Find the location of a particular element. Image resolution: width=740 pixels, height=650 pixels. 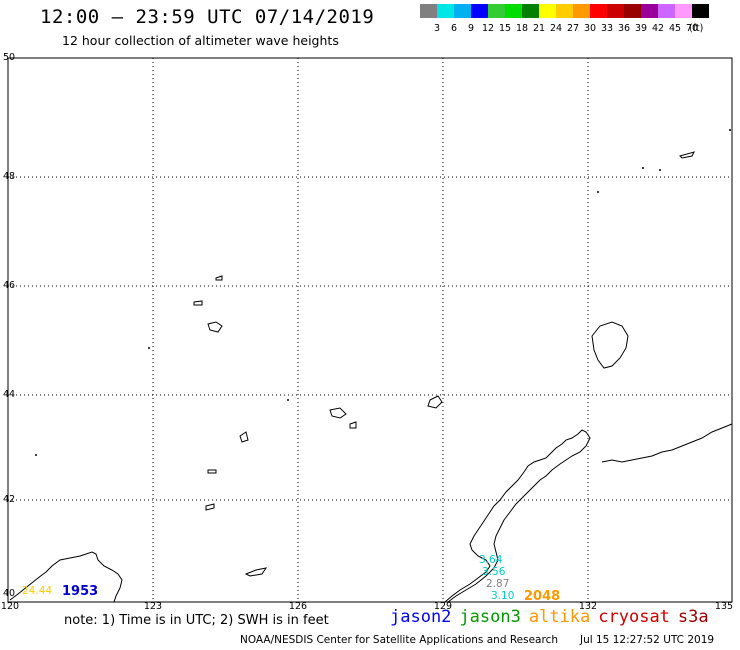

pass-number: 2048 is located at coordinates (542, 596).